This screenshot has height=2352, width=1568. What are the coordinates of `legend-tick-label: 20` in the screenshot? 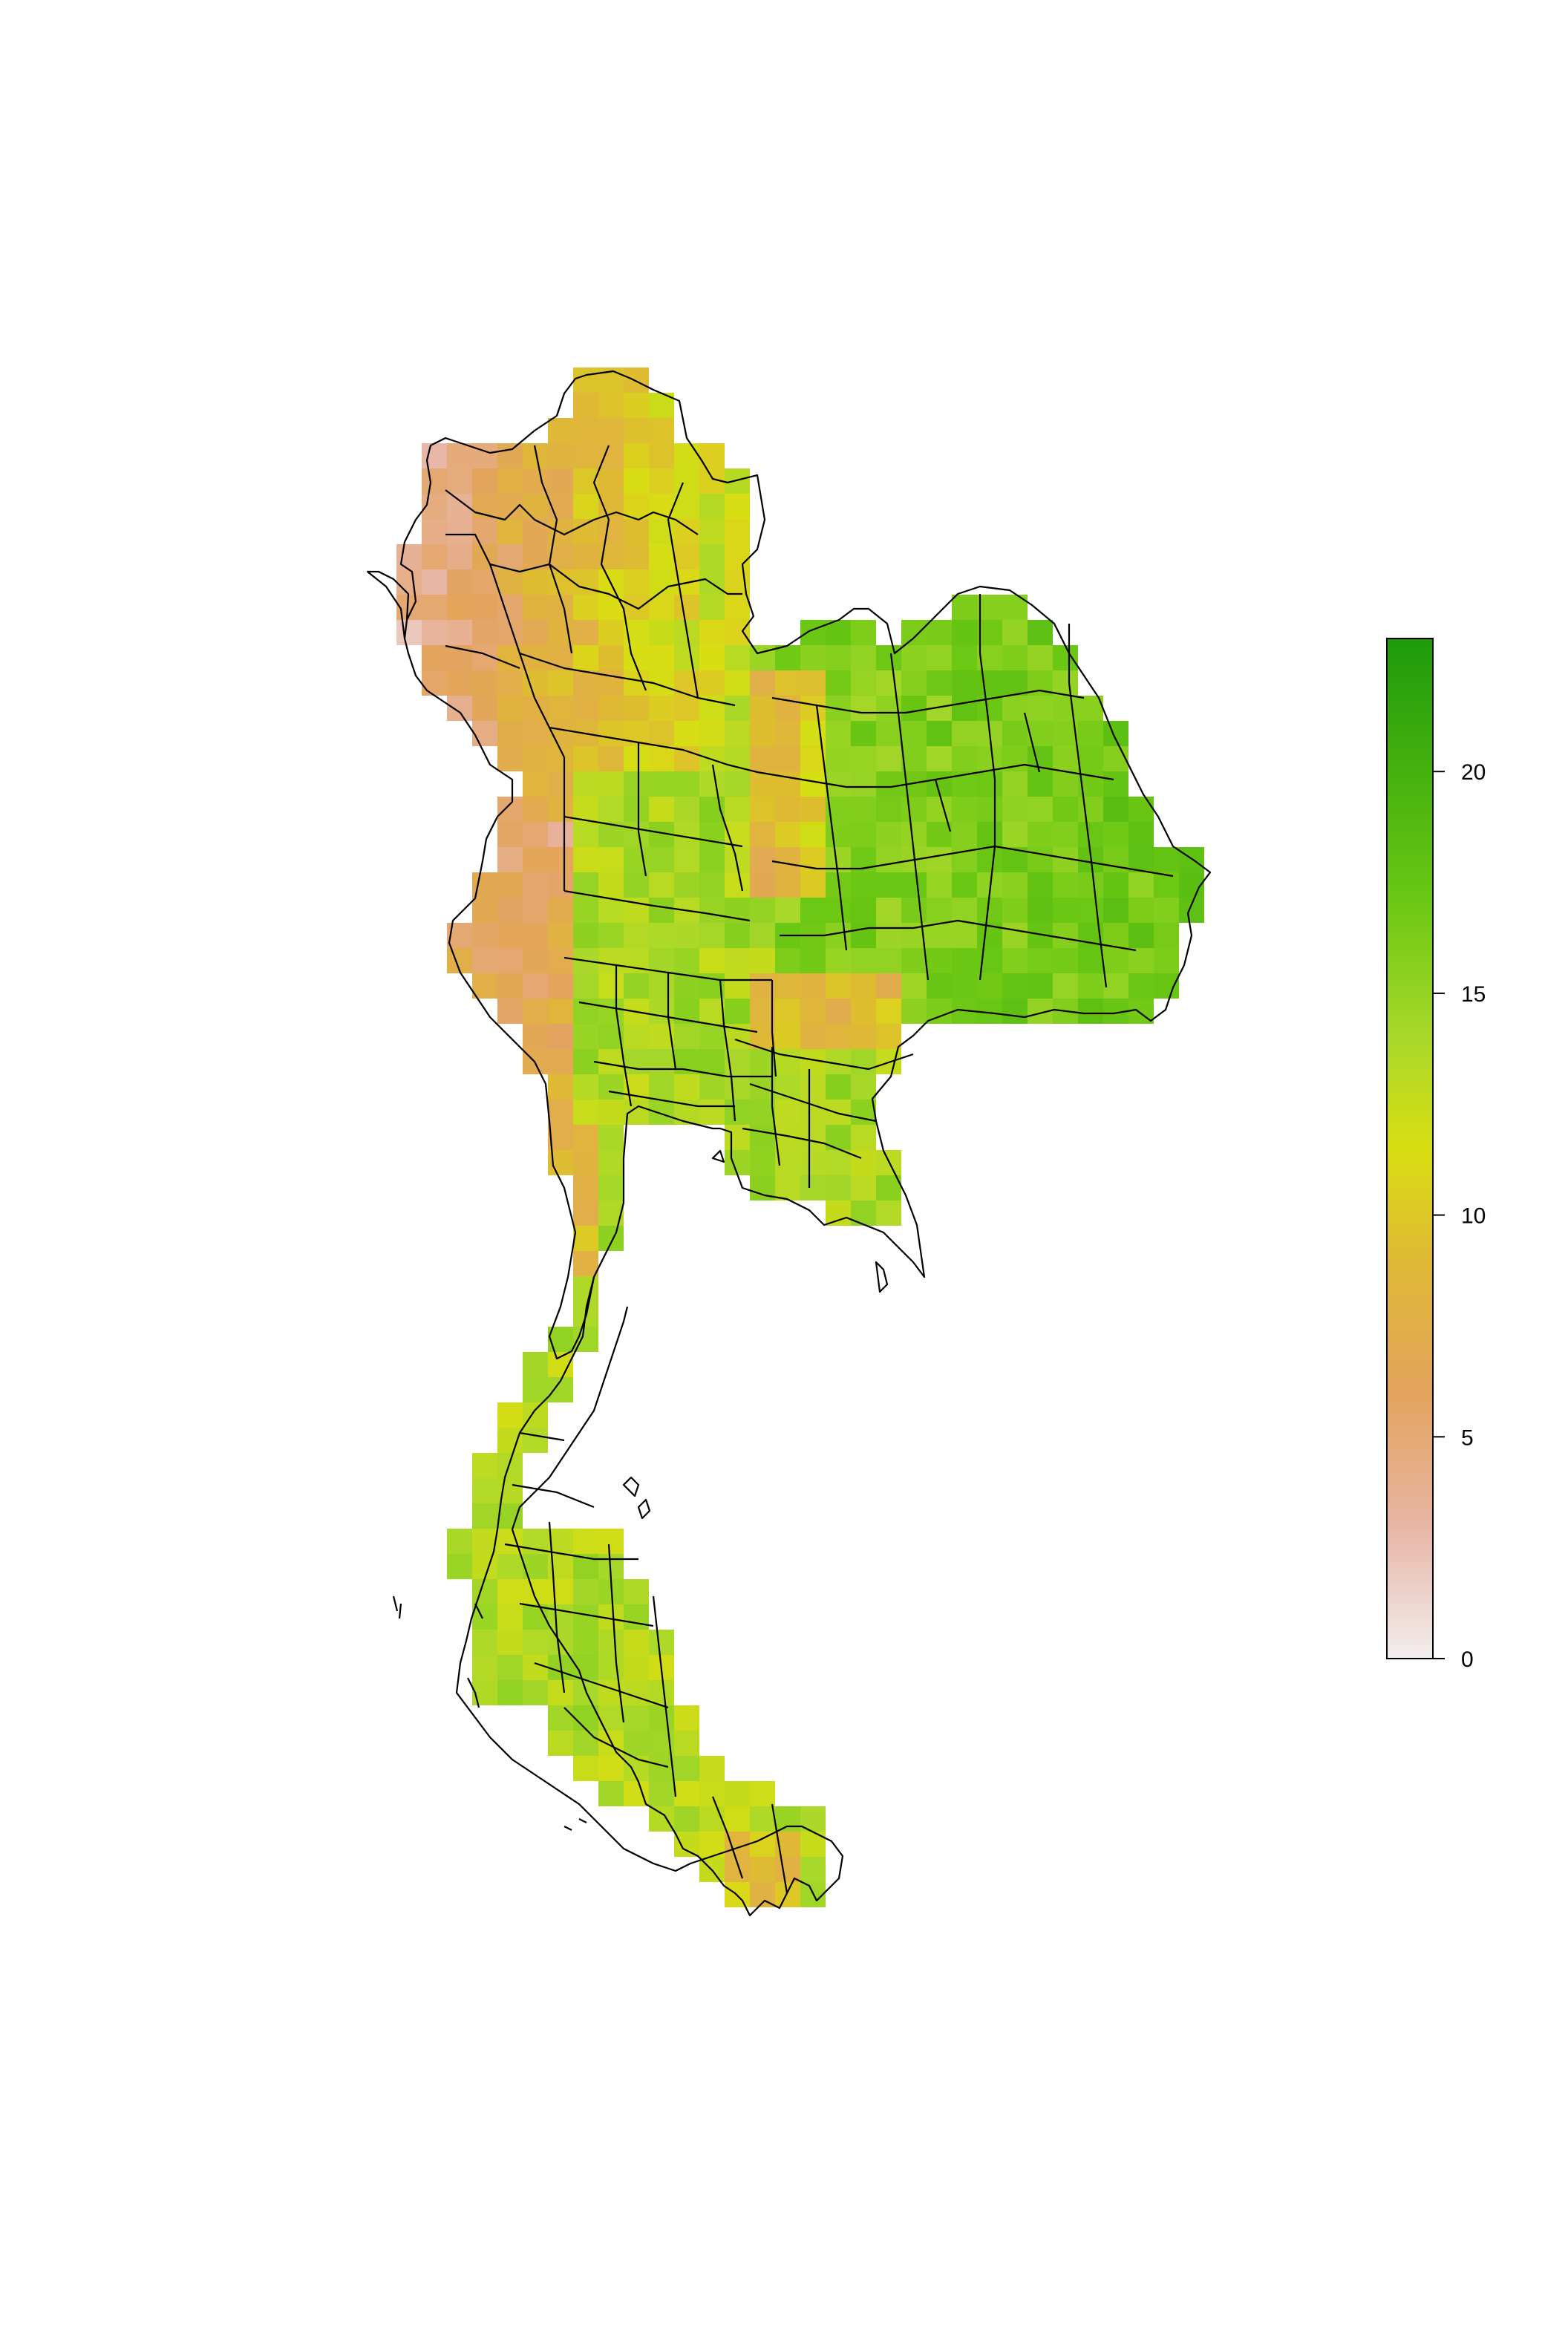 It's located at (1473, 772).